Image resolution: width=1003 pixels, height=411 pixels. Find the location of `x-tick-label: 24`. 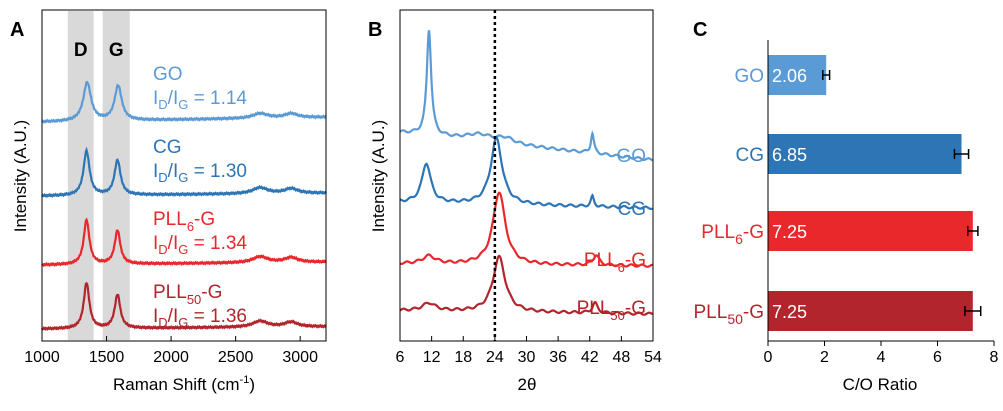

x-tick-label: 24 is located at coordinates (495, 357).